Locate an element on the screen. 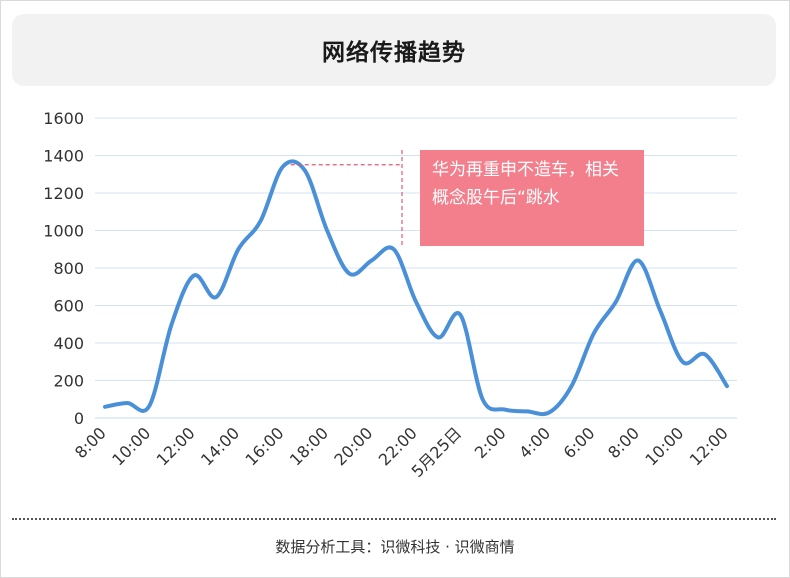 This screenshot has height=578, width=790. footer-divider is located at coordinates (394, 519).